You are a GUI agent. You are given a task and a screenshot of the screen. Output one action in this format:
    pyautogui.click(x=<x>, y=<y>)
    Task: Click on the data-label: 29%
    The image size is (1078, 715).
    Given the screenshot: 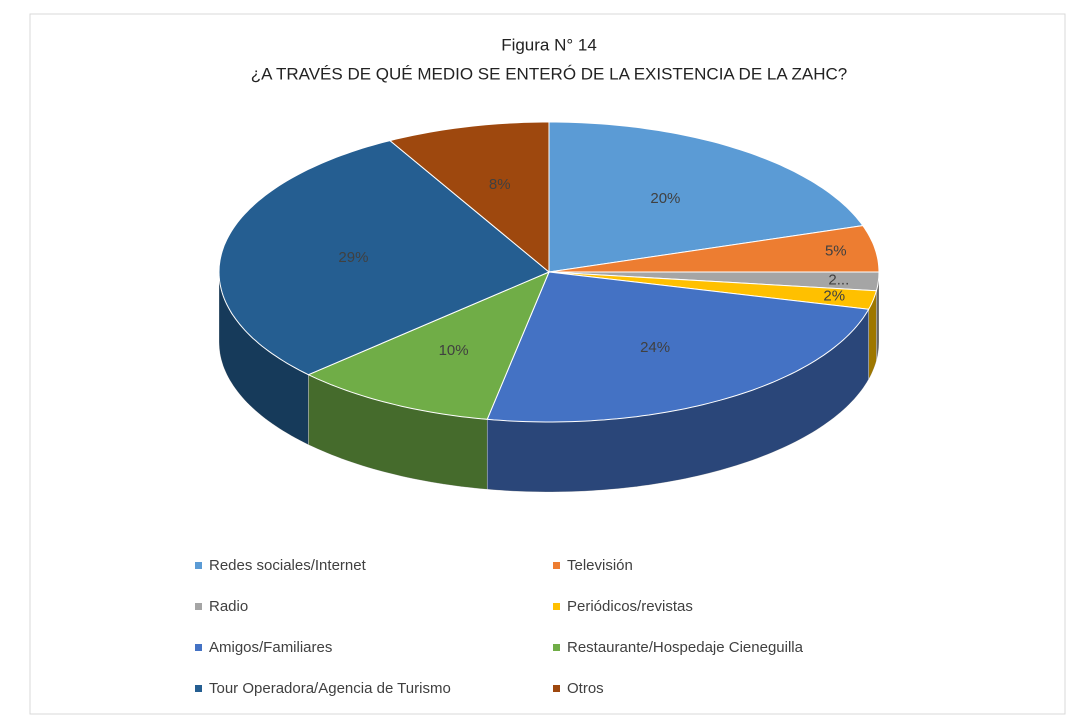 What is the action you would take?
    pyautogui.click(x=353, y=257)
    